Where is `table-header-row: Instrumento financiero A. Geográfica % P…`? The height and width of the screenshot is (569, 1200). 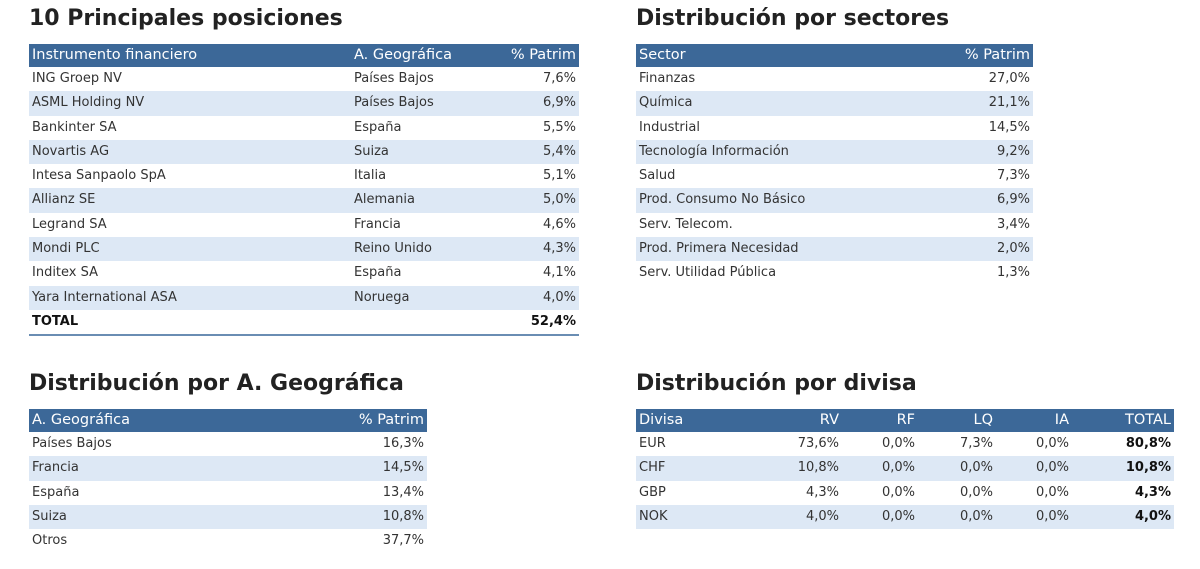
table-header-row: Instrumento financiero A. Geográfica % P… is located at coordinates (304, 55).